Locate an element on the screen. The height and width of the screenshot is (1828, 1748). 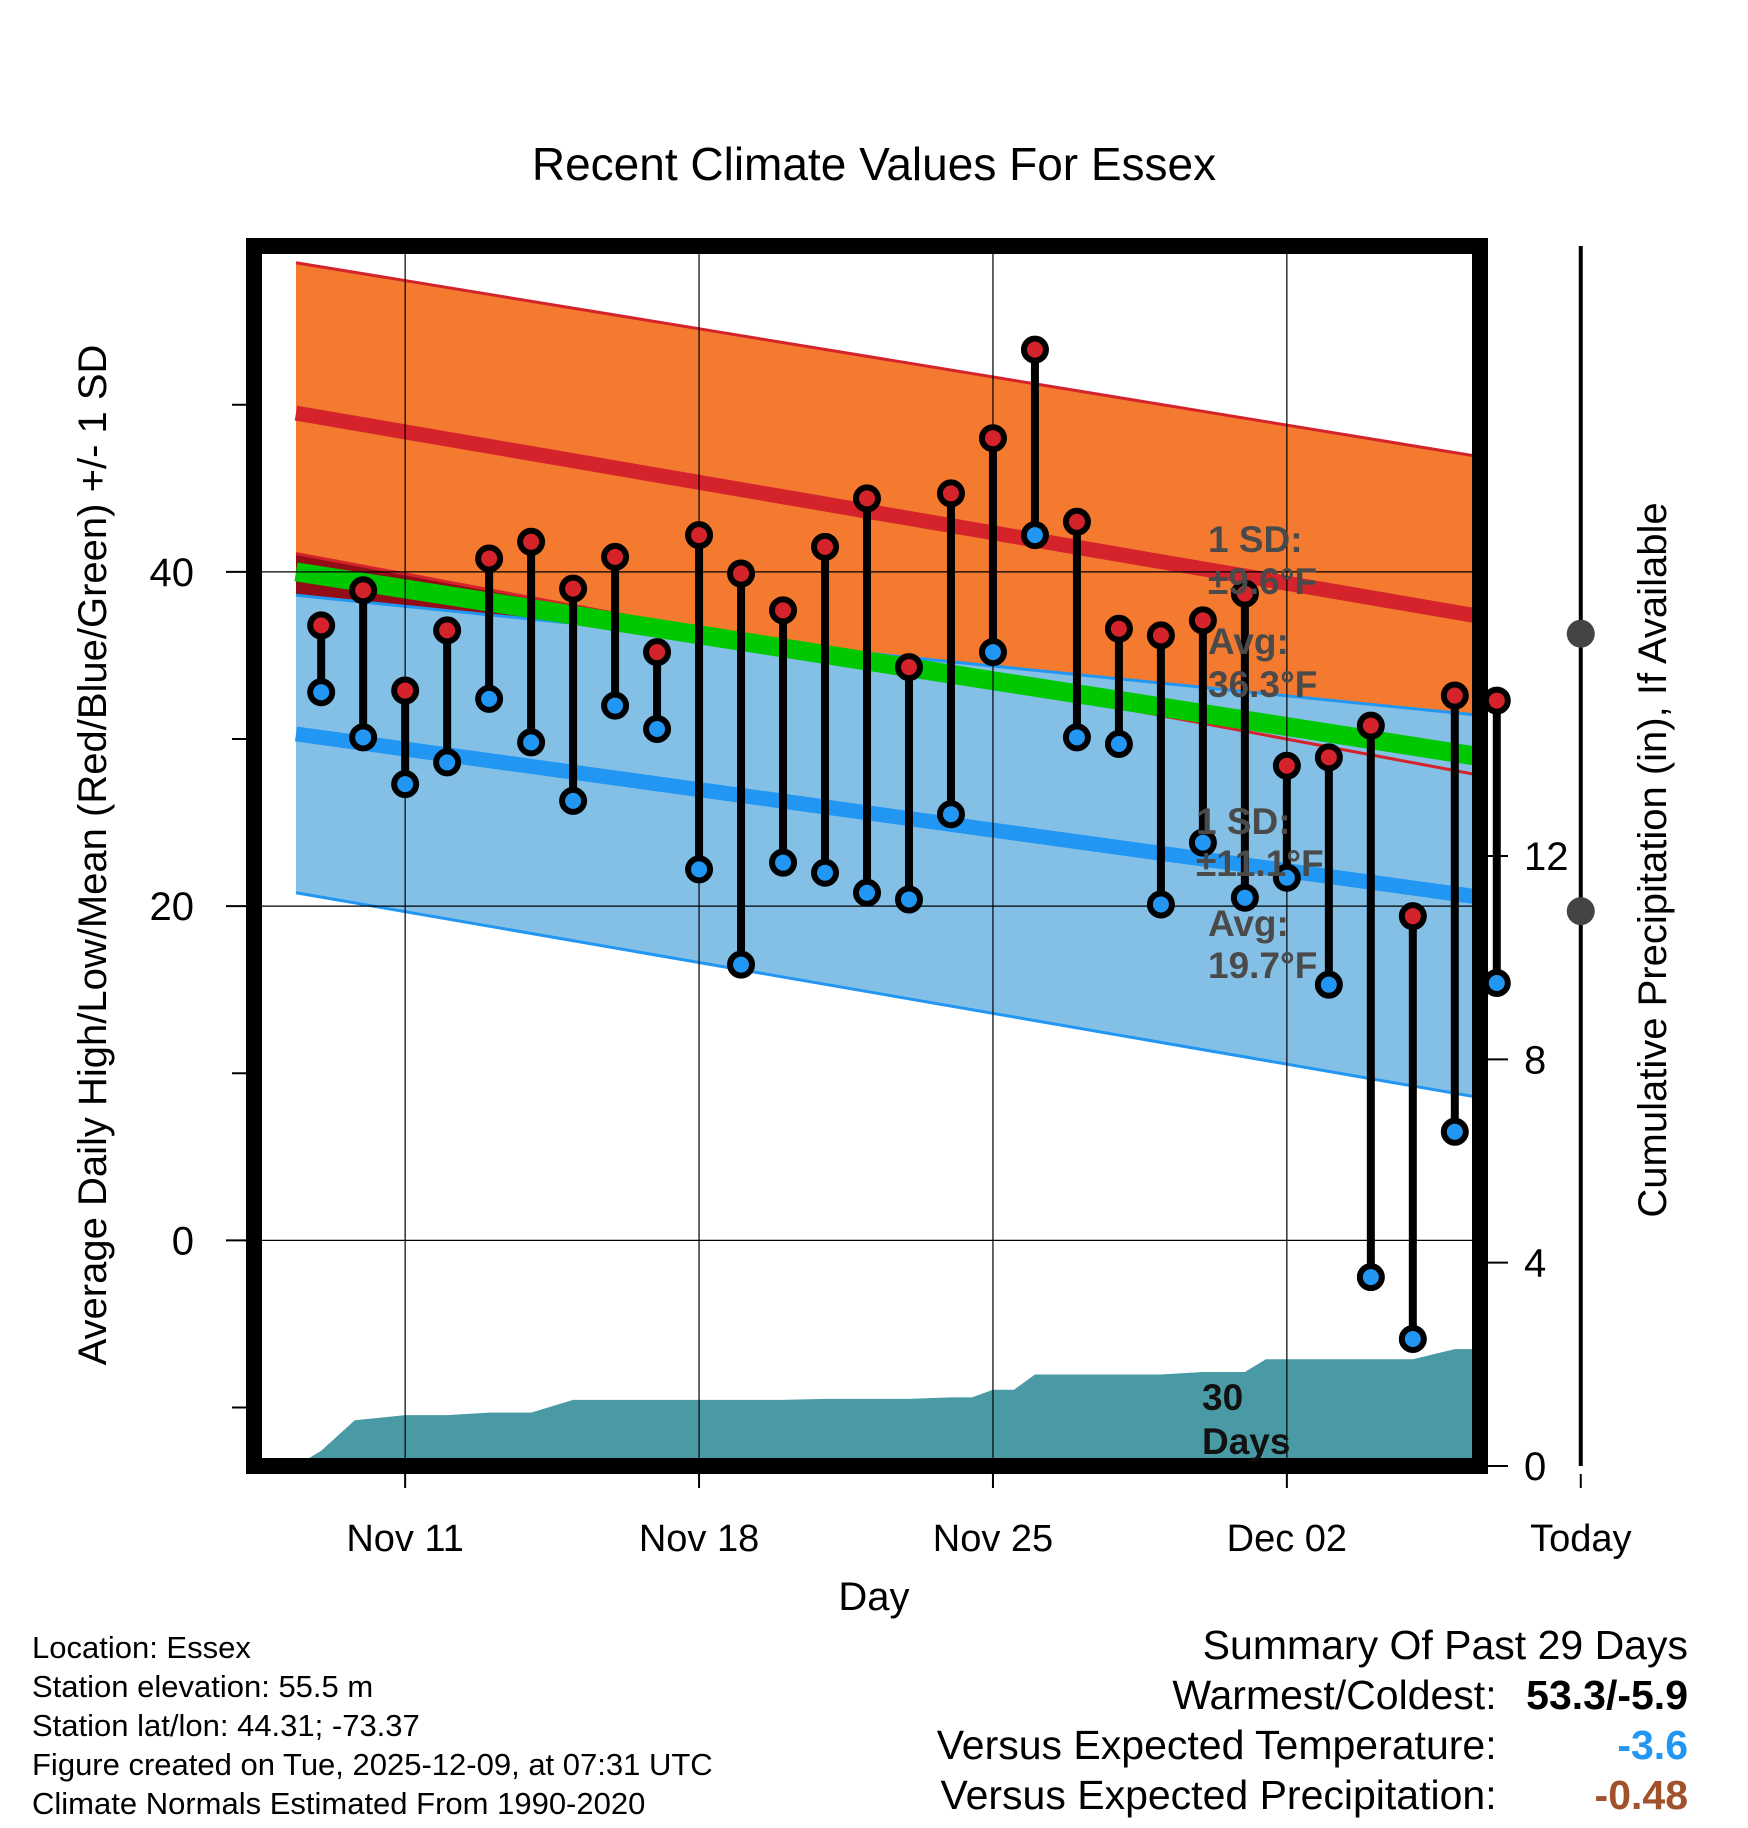
precip-label: Versus Expected Precipitation: is located at coordinates (1218, 1795).